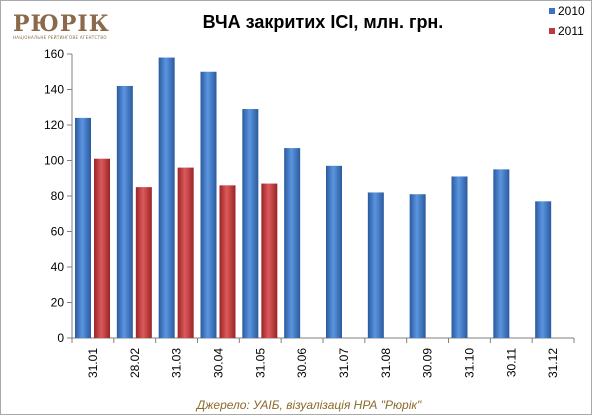  What do you see at coordinates (102, 248) in the screenshot?
I see `bar-2011-31.01` at bounding box center [102, 248].